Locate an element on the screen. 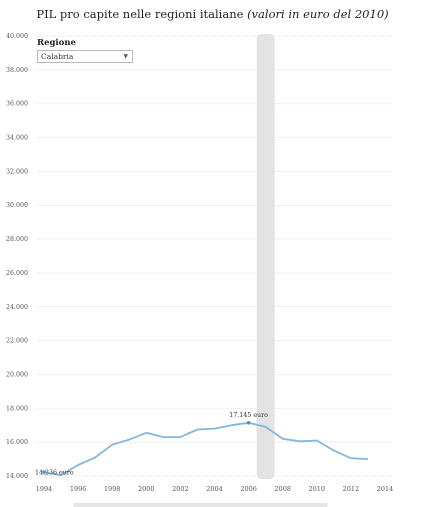 This screenshot has width=425, height=507. x-tick-label: 1994 is located at coordinates (44, 489).